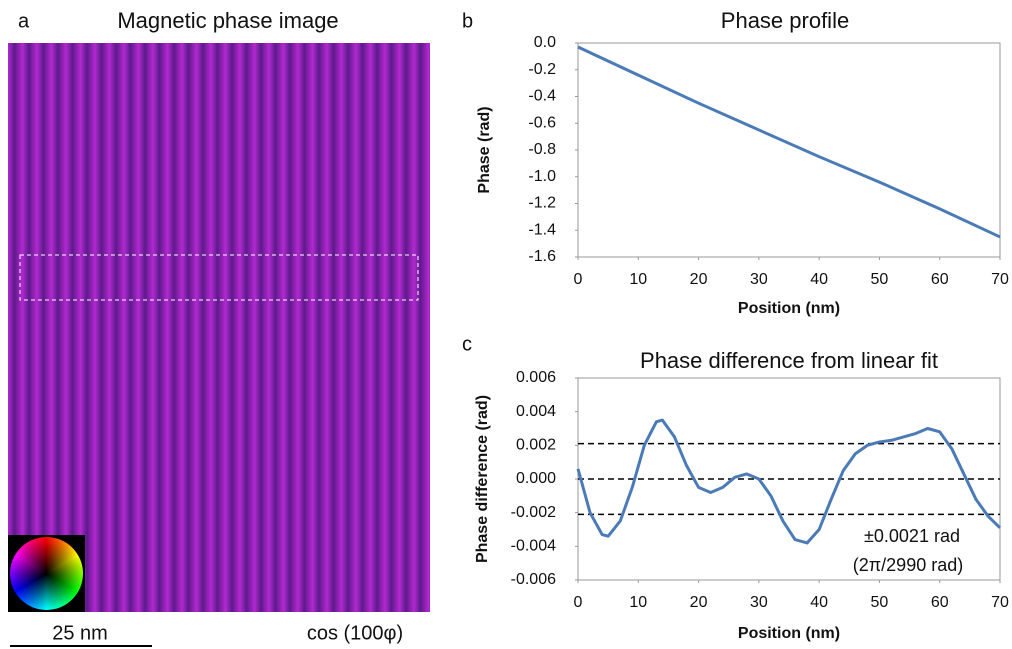 The image size is (1012, 649). What do you see at coordinates (536, 478) in the screenshot?
I see `y-tick-label: 0.000` at bounding box center [536, 478].